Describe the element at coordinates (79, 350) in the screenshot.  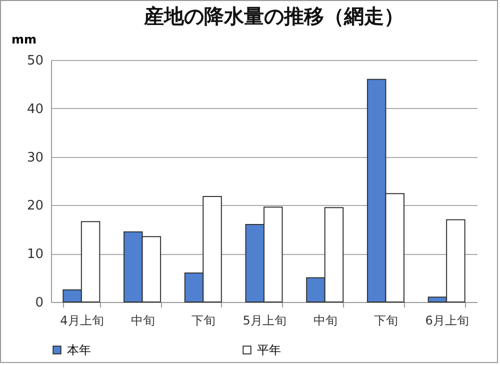
I see `legend-label: 本年` at that location.